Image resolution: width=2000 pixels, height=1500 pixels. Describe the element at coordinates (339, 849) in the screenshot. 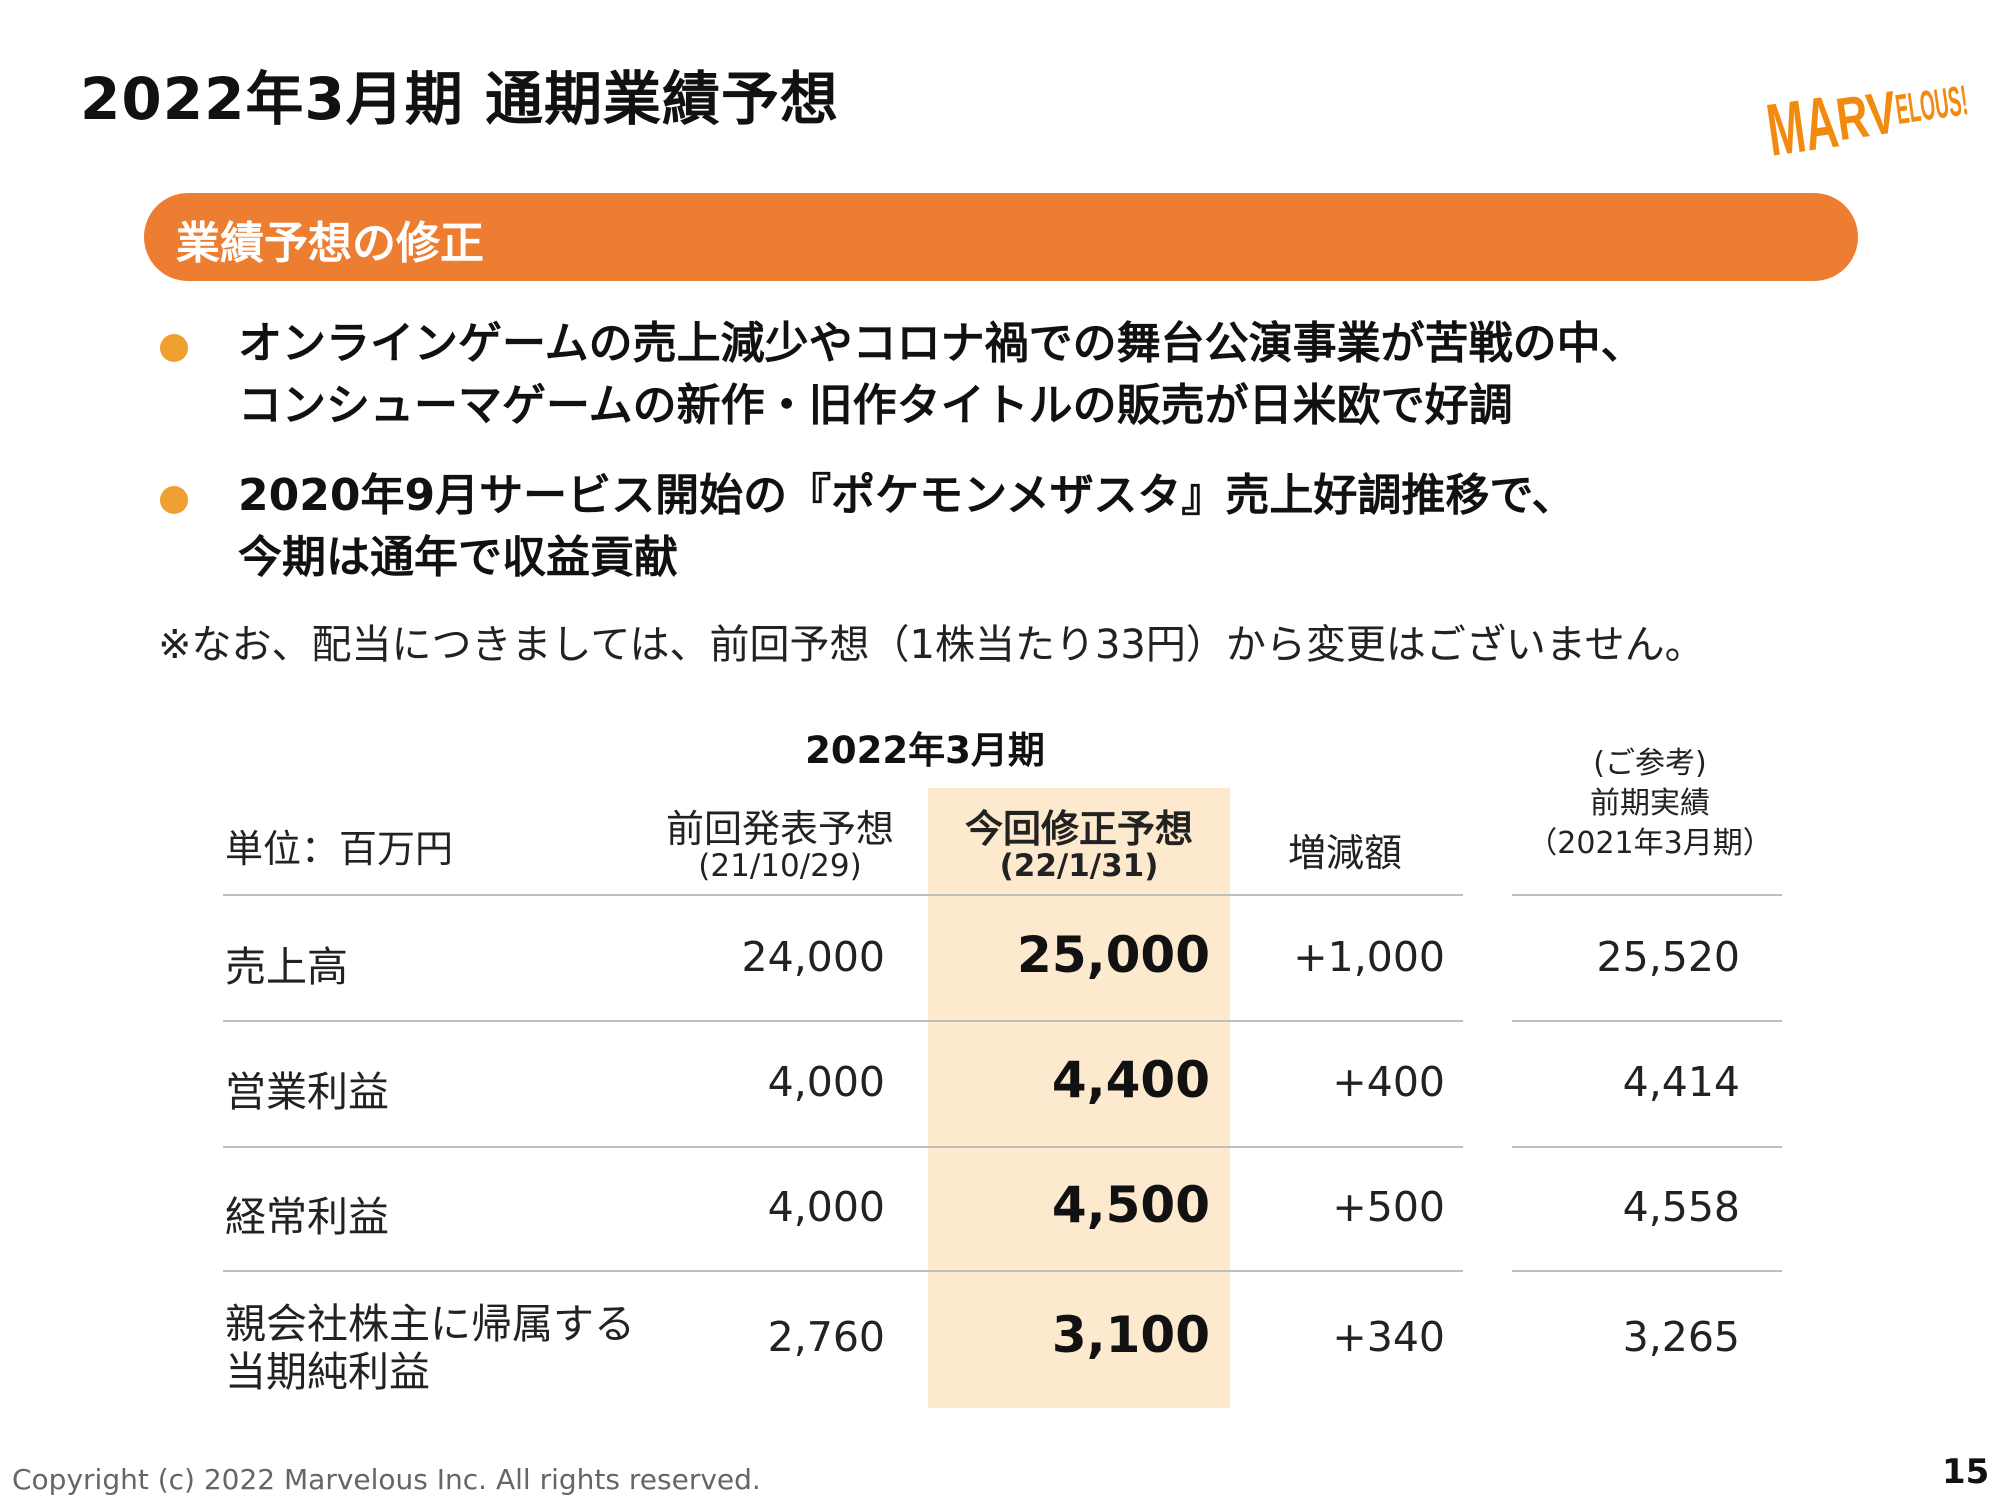

I see `unit-label: 単位：百万円` at that location.